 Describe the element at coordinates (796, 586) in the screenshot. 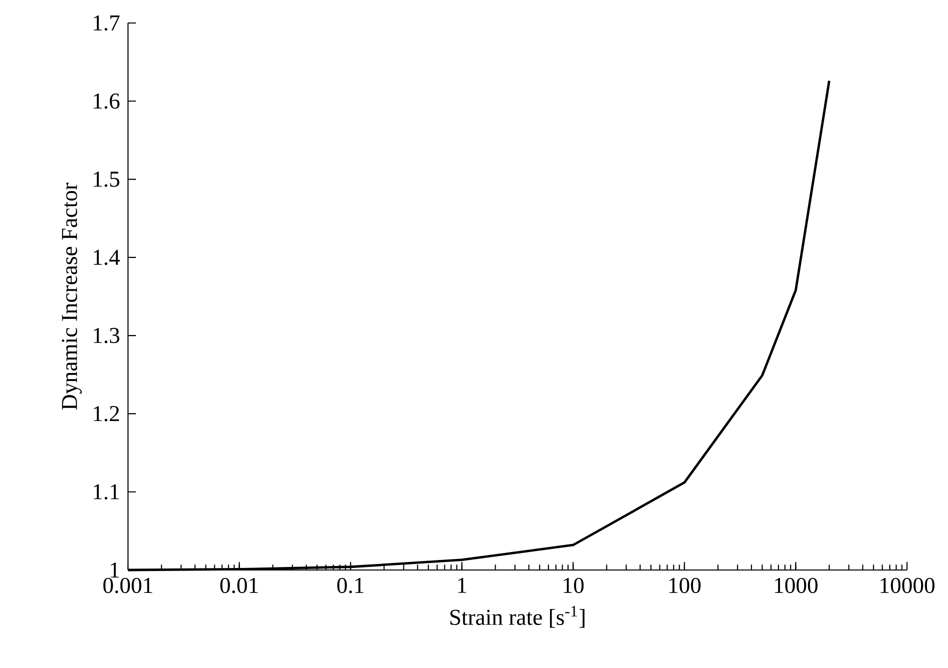

I see `x-tick-label: 1000` at that location.